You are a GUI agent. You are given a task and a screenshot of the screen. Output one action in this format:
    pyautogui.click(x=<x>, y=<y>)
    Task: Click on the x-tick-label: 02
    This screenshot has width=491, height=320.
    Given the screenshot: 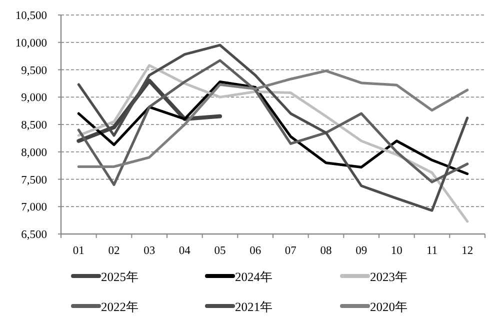 What is the action you would take?
    pyautogui.click(x=114, y=251)
    